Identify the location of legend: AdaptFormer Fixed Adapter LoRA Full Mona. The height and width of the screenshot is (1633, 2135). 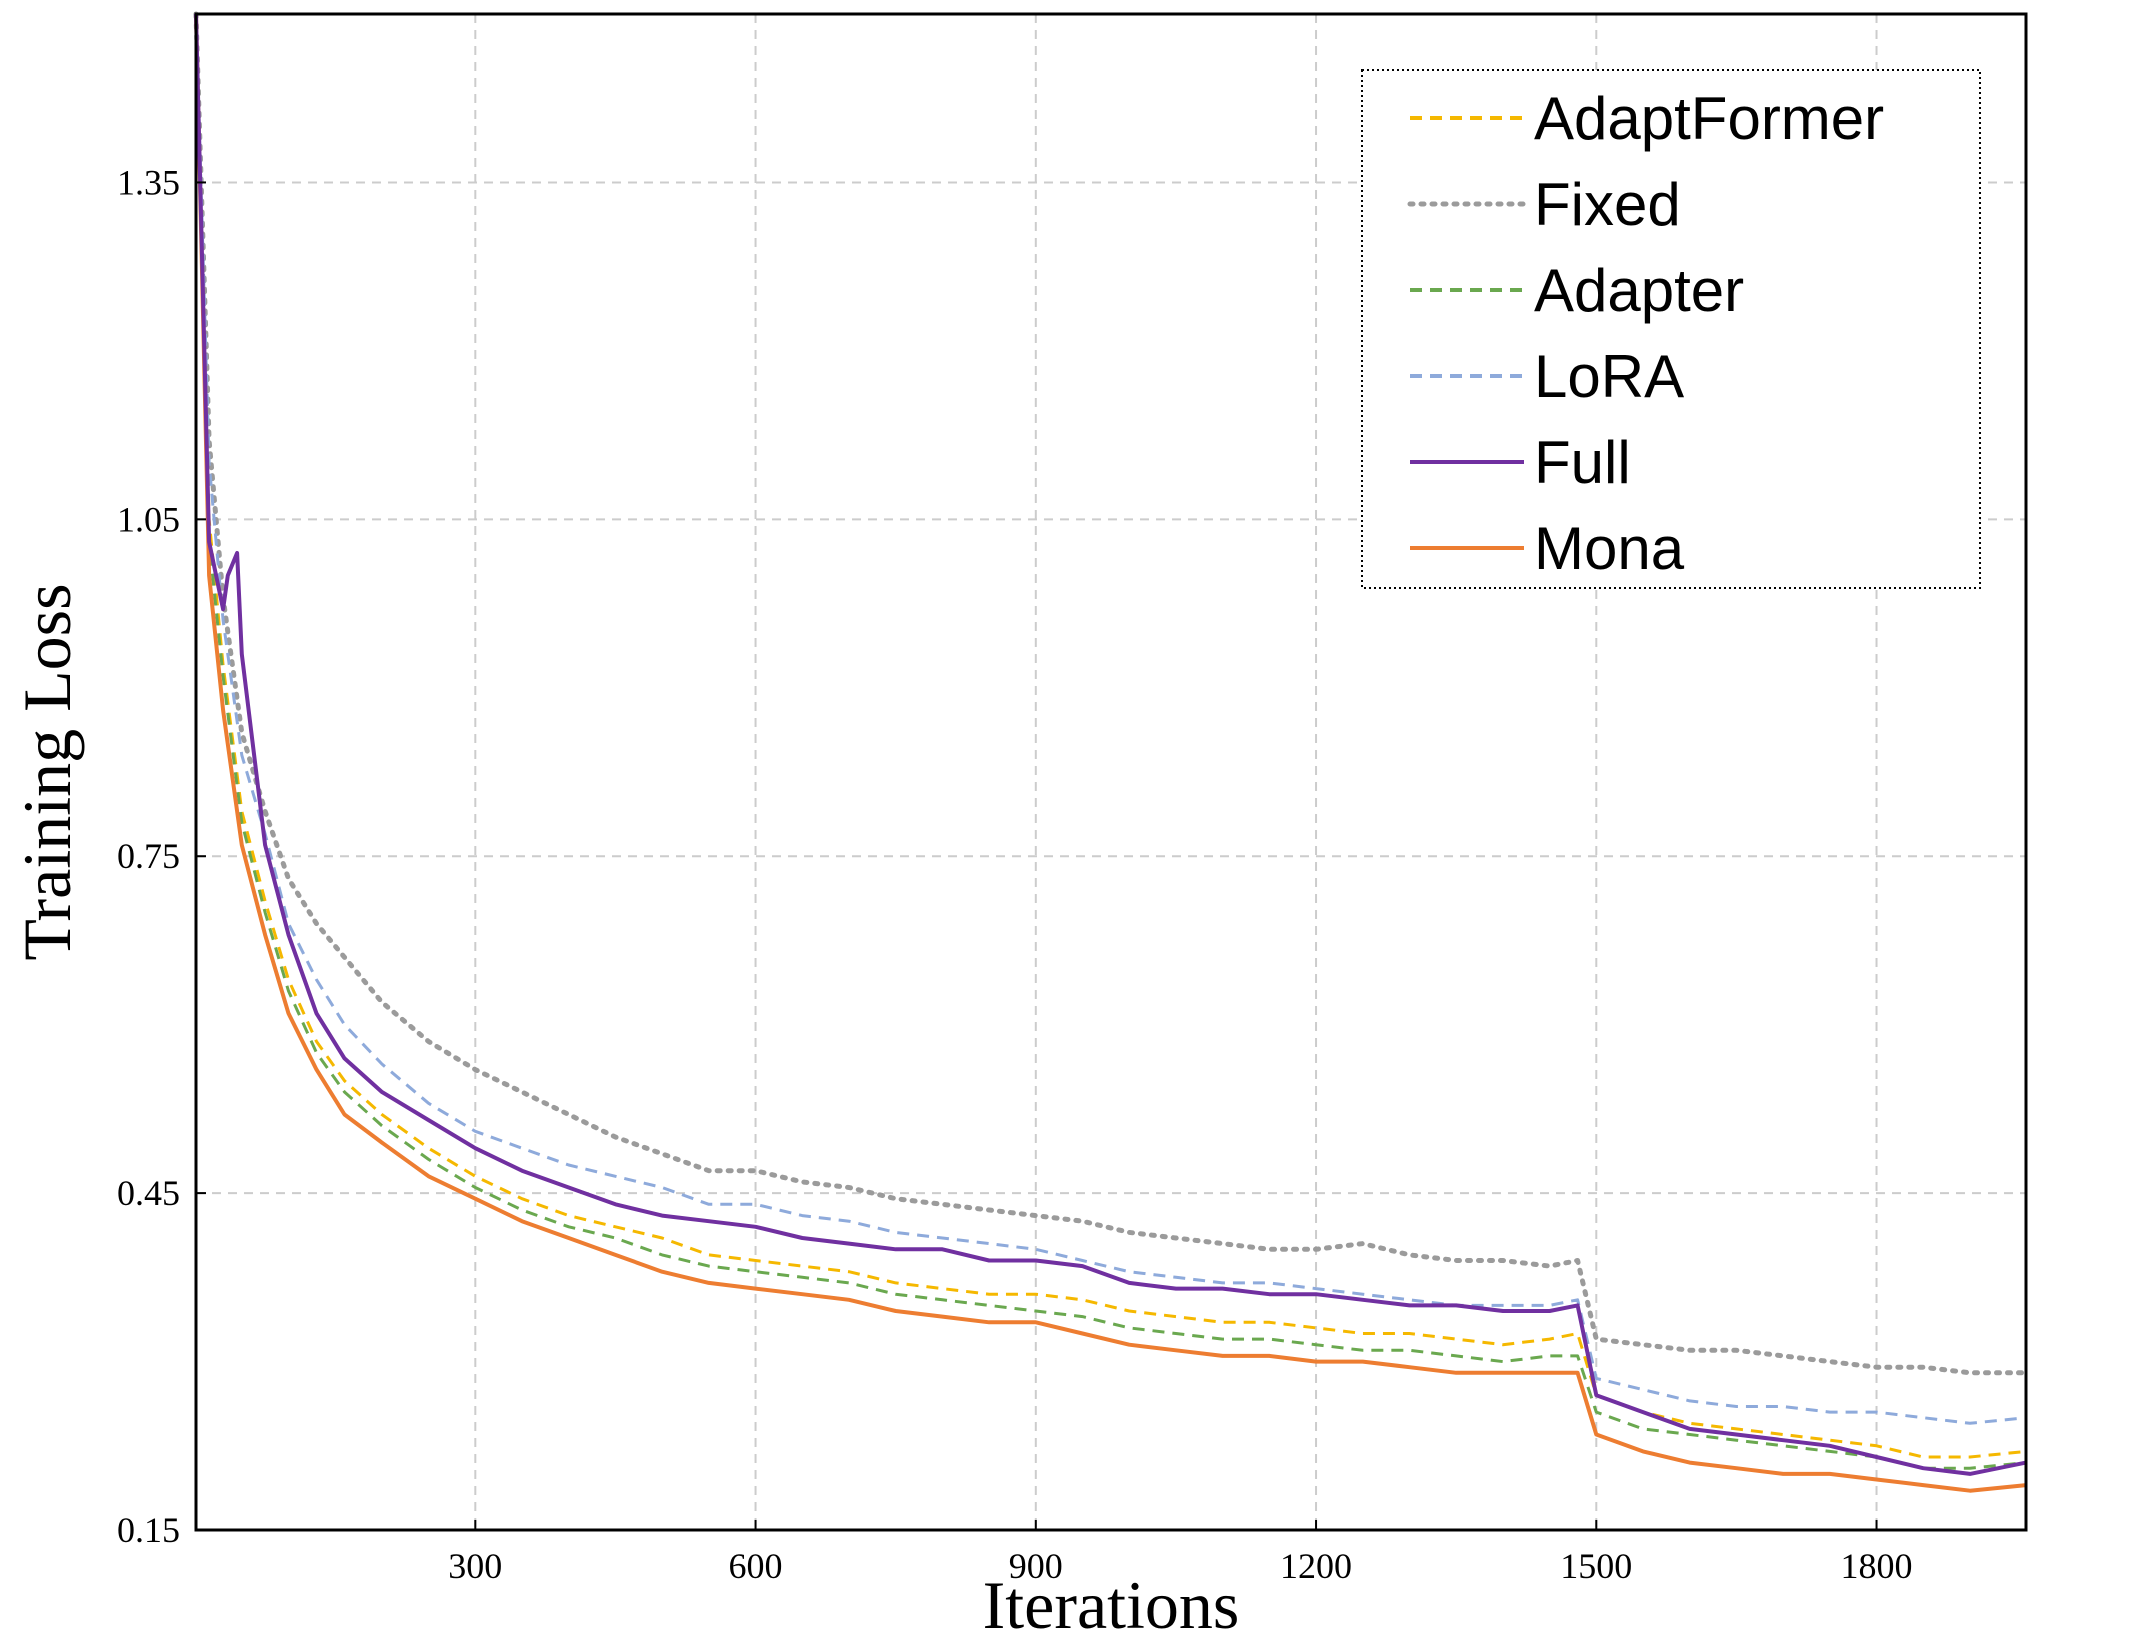
(1671, 329).